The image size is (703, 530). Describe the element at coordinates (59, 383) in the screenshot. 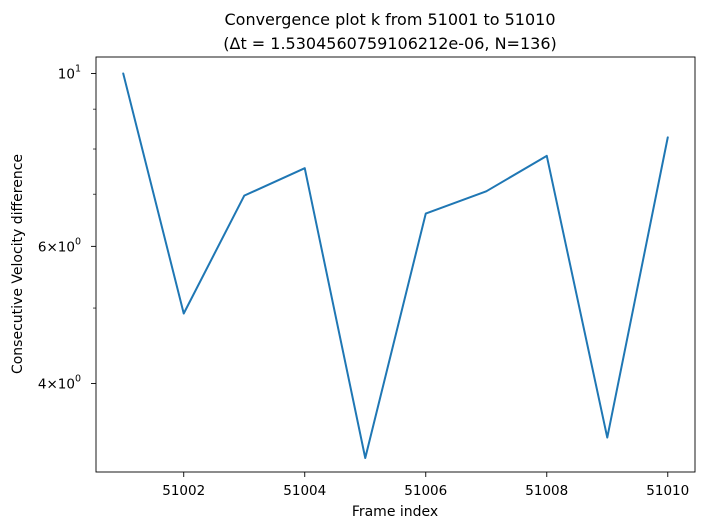

I see `y-tick-label: 4×100` at that location.